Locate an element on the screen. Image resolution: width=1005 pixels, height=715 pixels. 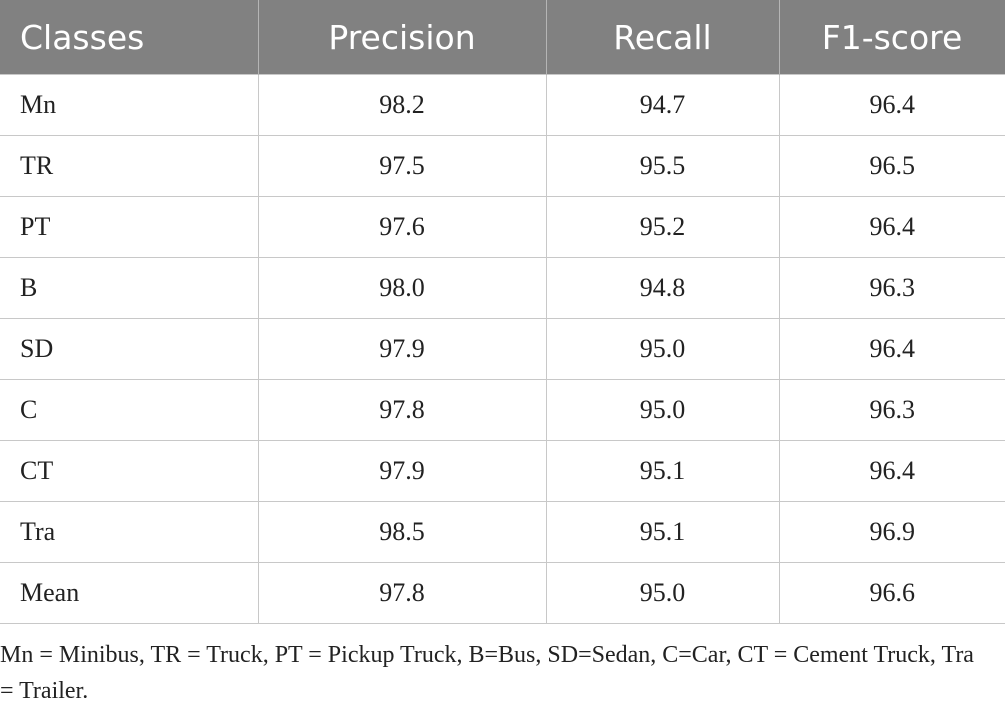
value-cell: 96.9 is located at coordinates (891, 532).